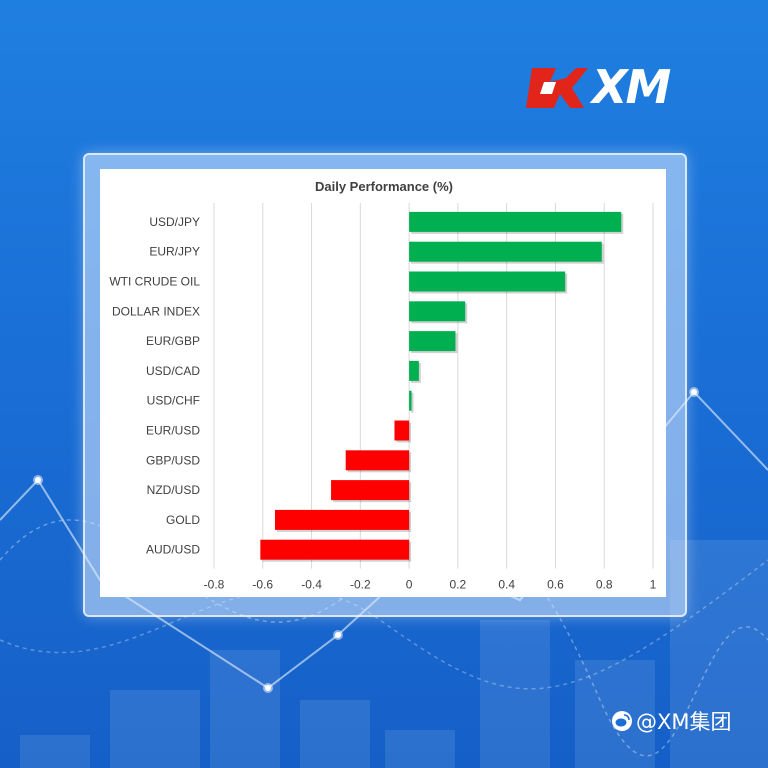  I want to click on xm-logo: XM, so click(616, 87).